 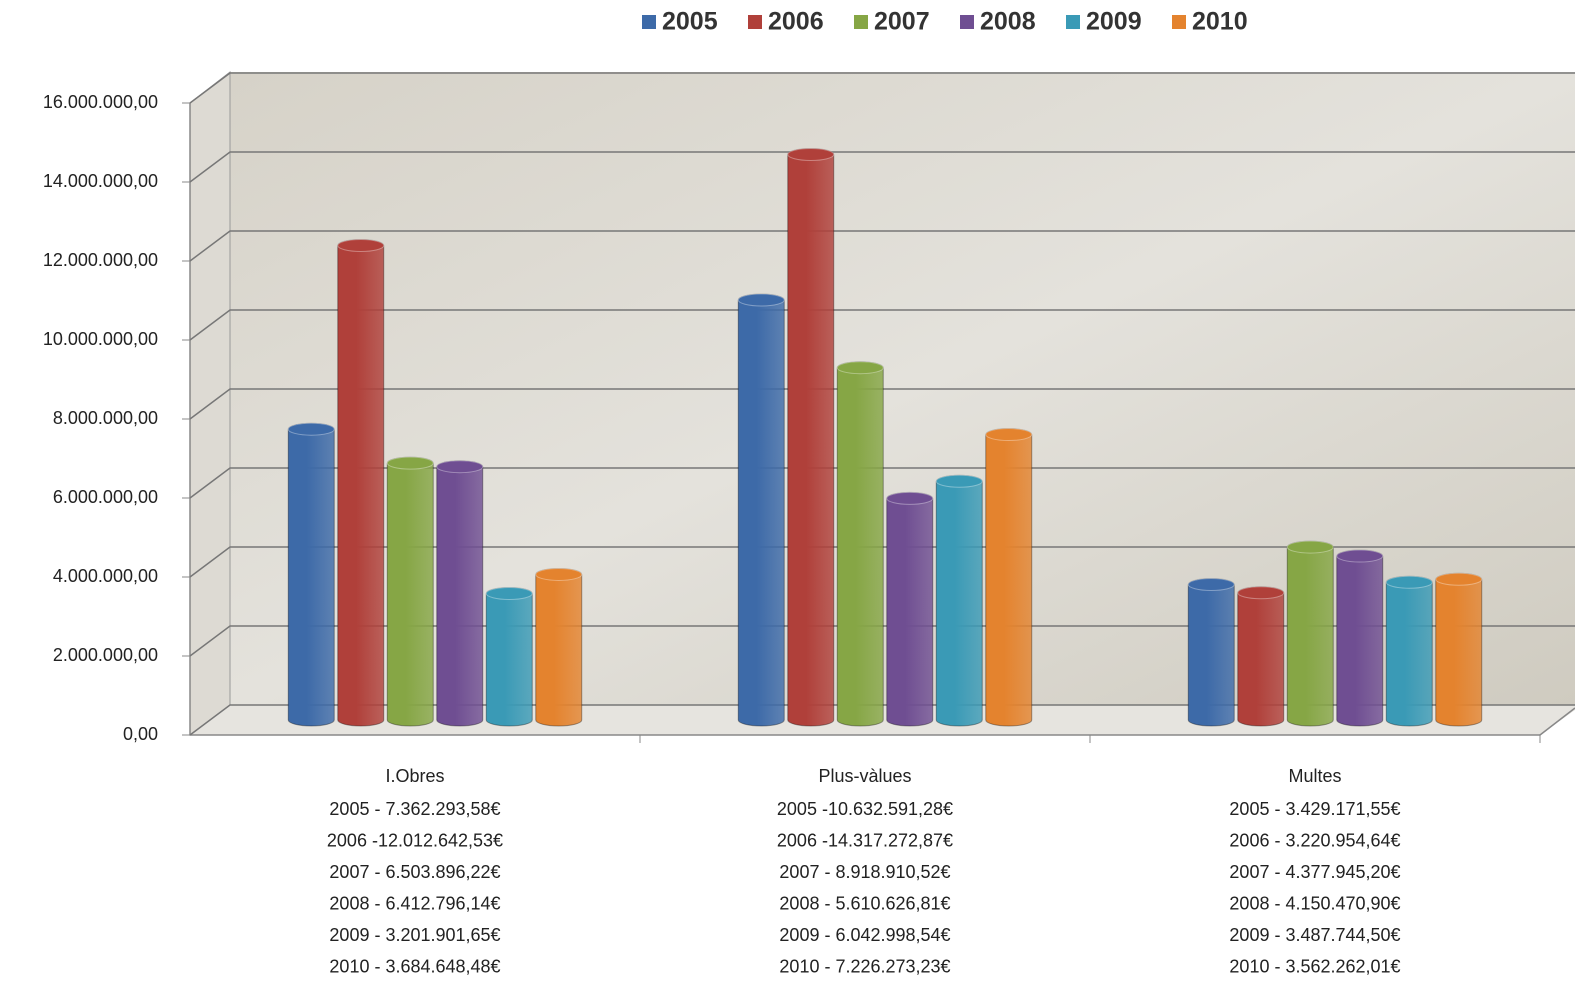 What do you see at coordinates (100, 260) in the screenshot?
I see `y-tick-label: 12.000.000,00` at bounding box center [100, 260].